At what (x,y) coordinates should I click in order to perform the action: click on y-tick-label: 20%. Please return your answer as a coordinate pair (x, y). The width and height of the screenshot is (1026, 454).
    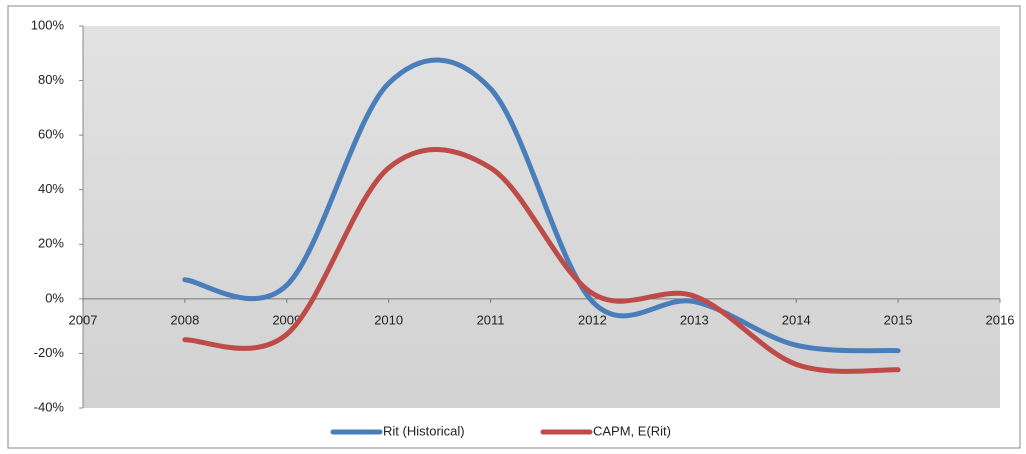
    Looking at the image, I should click on (51, 243).